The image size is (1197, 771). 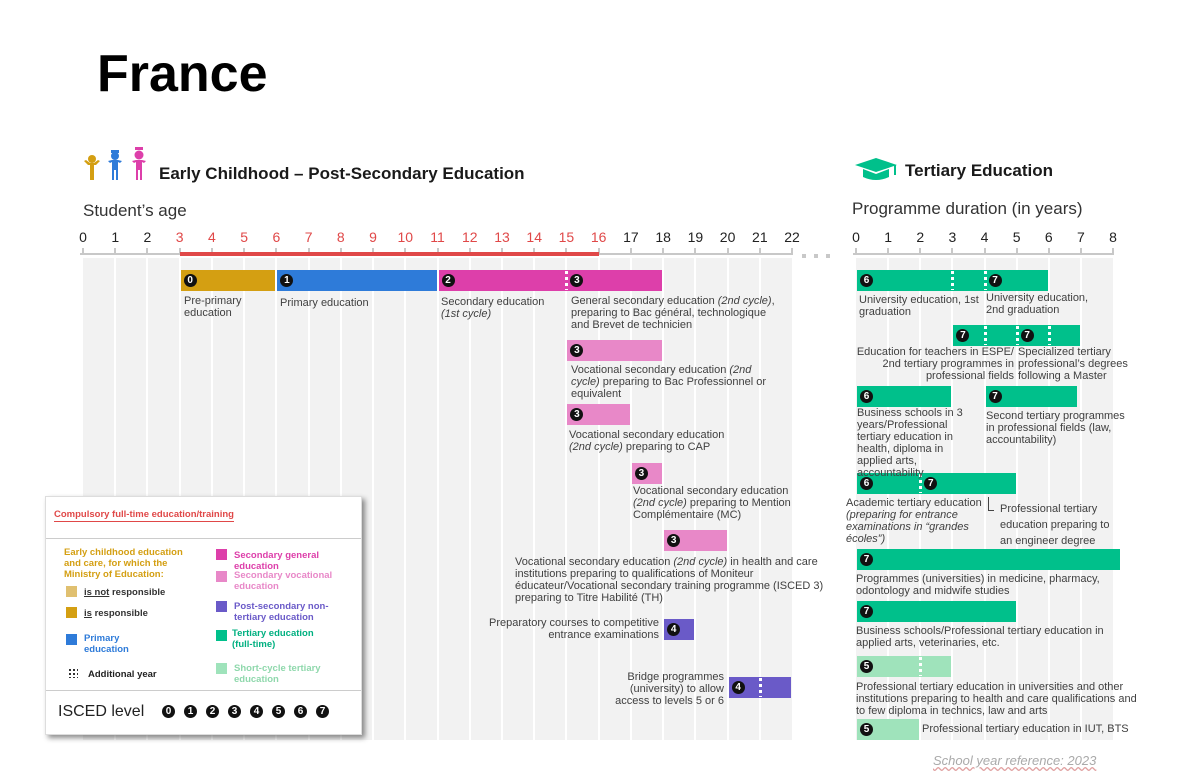 What do you see at coordinates (904, 396) in the screenshot?
I see `tertiary-programme-bar: 6` at bounding box center [904, 396].